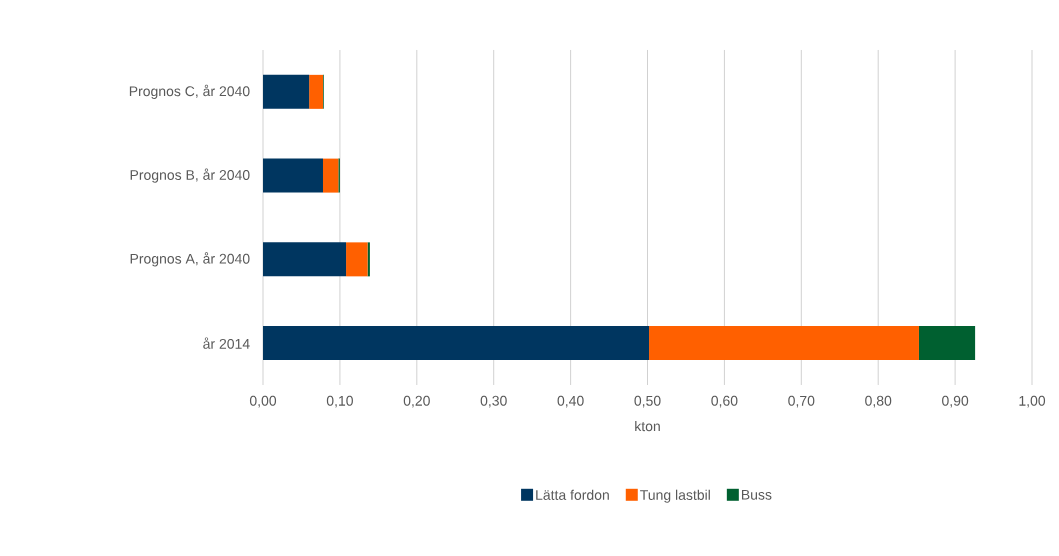  What do you see at coordinates (263, 401) in the screenshot?
I see `x-tick-label: 0,00` at bounding box center [263, 401].